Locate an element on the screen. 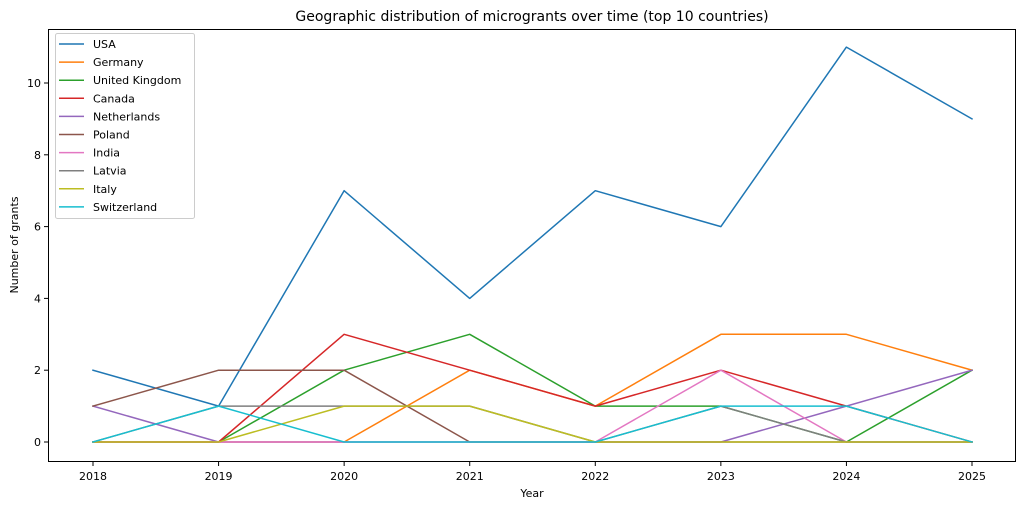  y-axis-label: Number of grants is located at coordinates (14, 244).